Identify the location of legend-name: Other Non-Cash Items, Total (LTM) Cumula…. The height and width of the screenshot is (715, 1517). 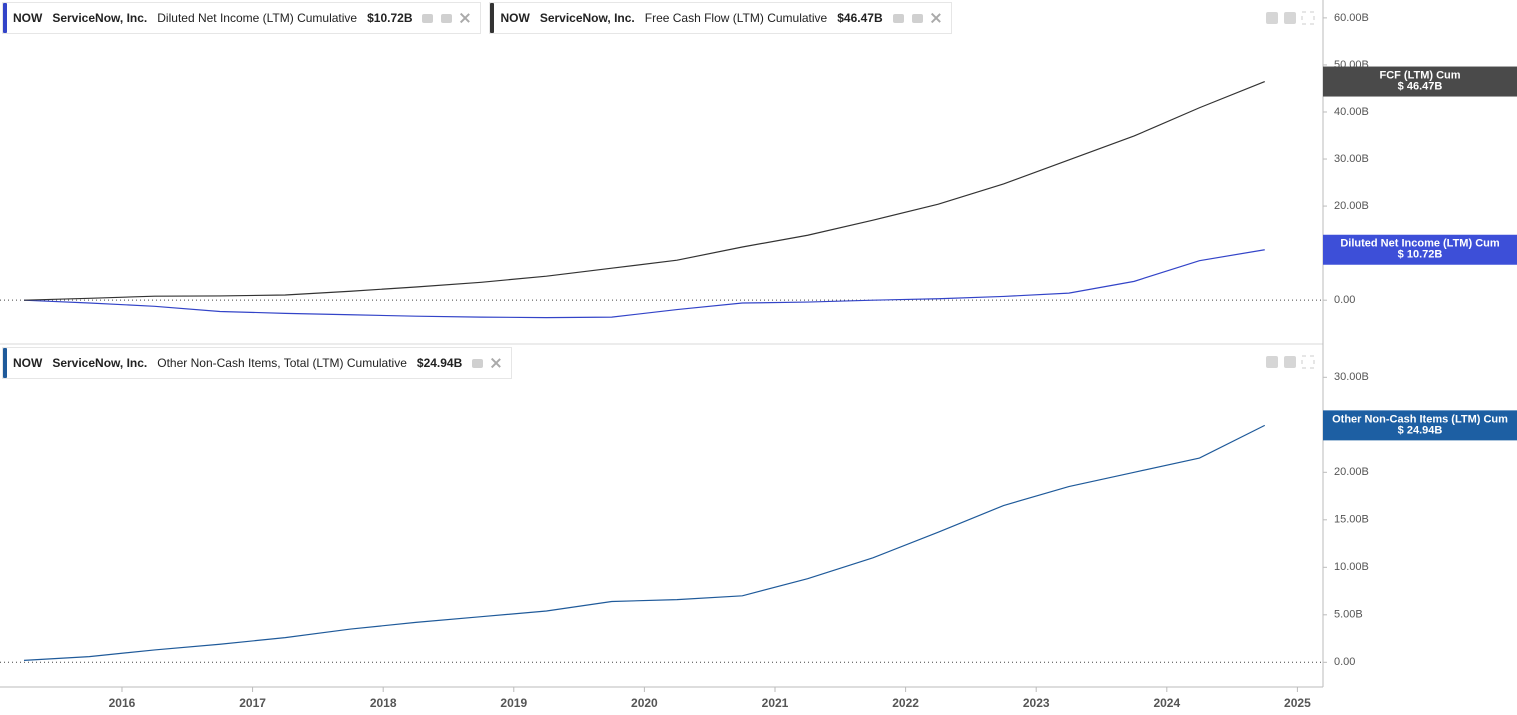
(282, 363).